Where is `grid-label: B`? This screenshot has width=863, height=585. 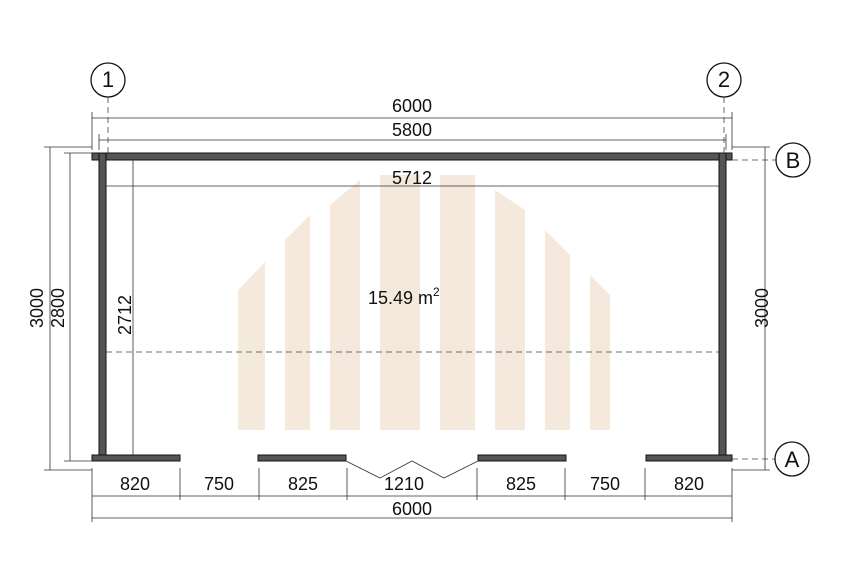
grid-label: B is located at coordinates (793, 160).